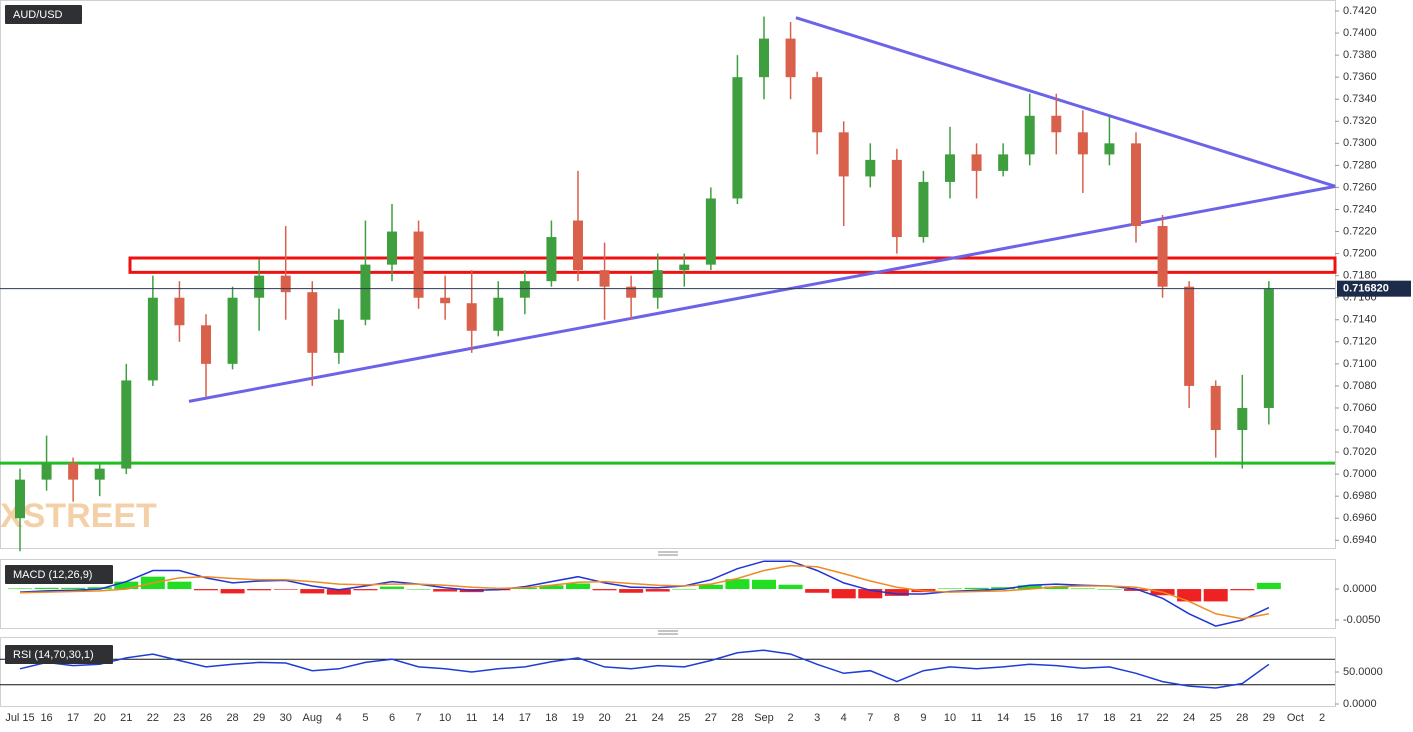 The image size is (1413, 732). I want to click on x-tick-label: 8, so click(897, 718).